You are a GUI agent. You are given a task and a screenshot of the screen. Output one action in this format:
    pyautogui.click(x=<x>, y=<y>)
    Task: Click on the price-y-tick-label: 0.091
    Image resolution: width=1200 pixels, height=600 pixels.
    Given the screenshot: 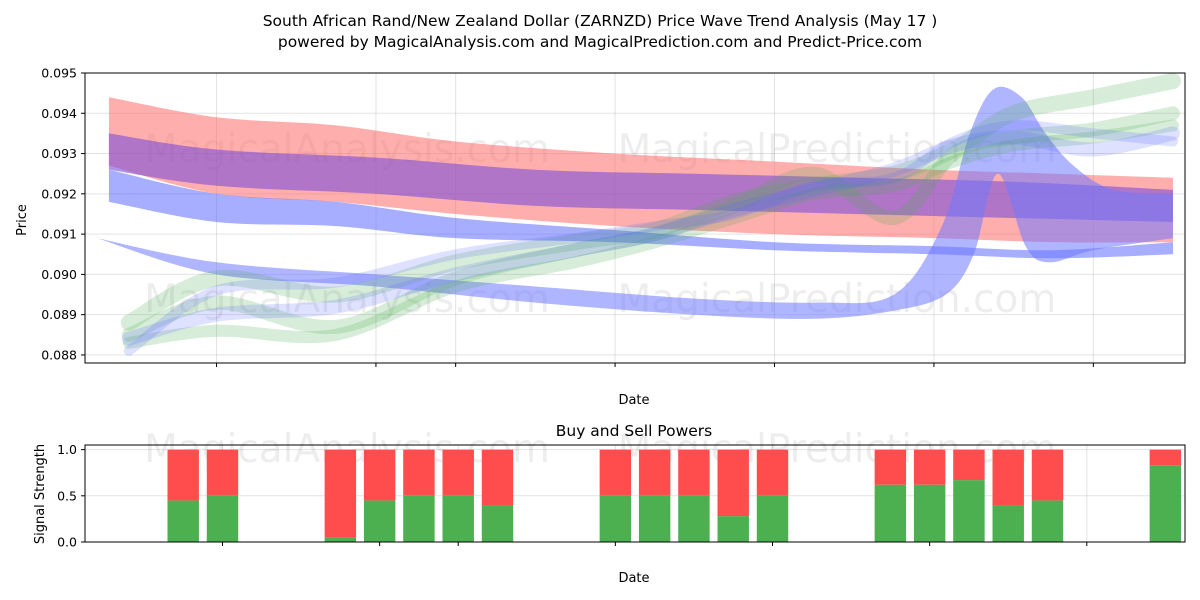 What is the action you would take?
    pyautogui.click(x=59, y=234)
    